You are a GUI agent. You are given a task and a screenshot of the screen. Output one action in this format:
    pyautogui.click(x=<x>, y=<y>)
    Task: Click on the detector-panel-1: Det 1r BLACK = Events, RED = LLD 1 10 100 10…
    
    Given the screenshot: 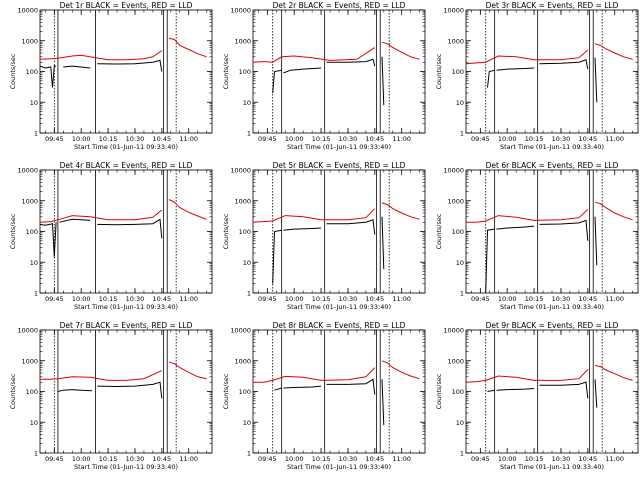 What is the action you would take?
    pyautogui.click(x=111, y=76)
    